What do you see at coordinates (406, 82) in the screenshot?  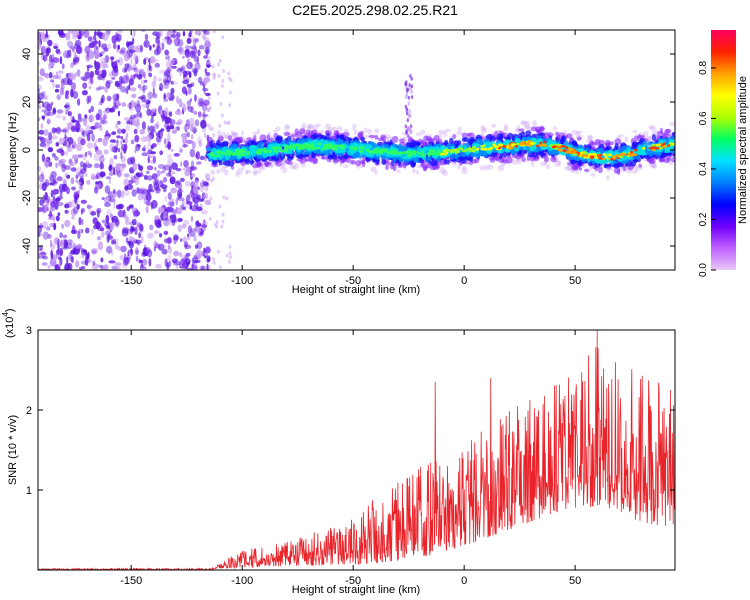 I see `spectrogram-streak` at bounding box center [406, 82].